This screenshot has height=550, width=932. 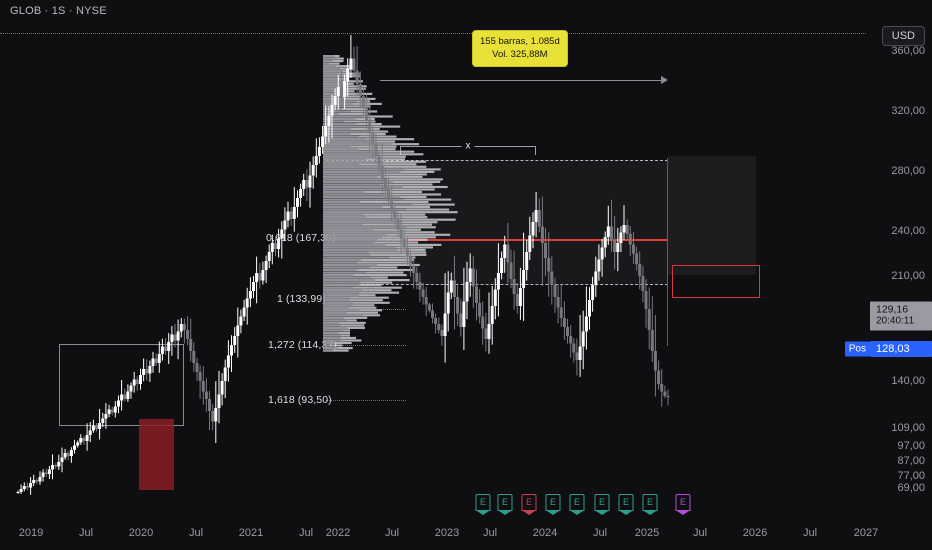 I want to click on target-rectangle-right, so click(x=716, y=281).